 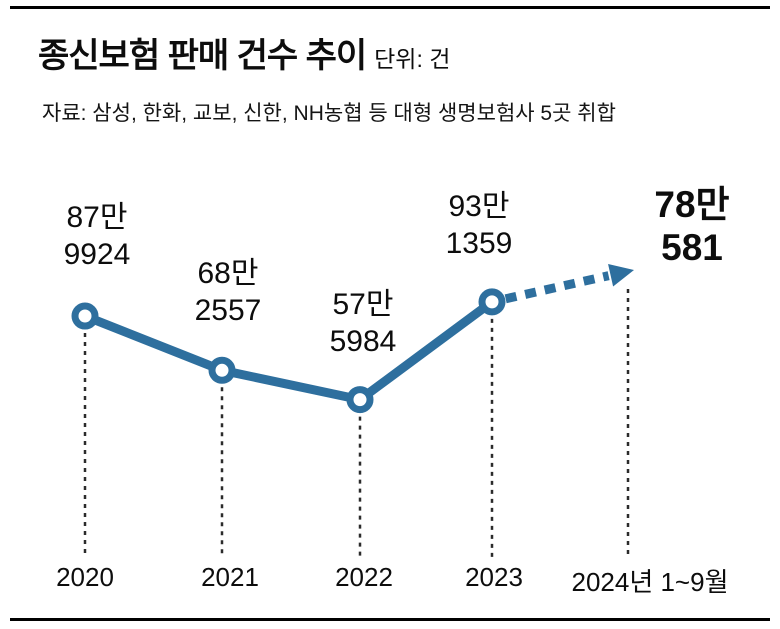 I want to click on x-tick-label: 2020, so click(x=85, y=577).